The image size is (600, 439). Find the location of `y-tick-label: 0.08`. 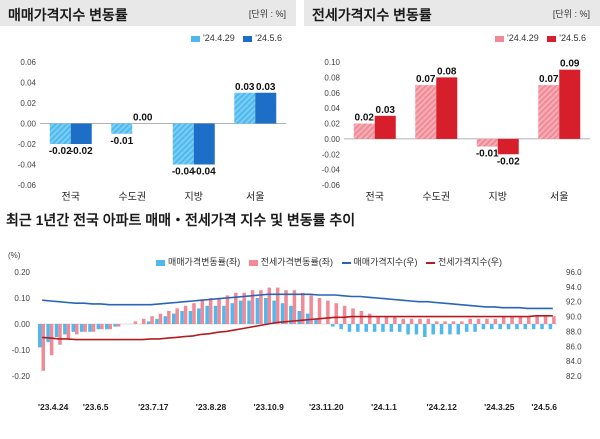

y-tick-label: 0.08 is located at coordinates (332, 77).